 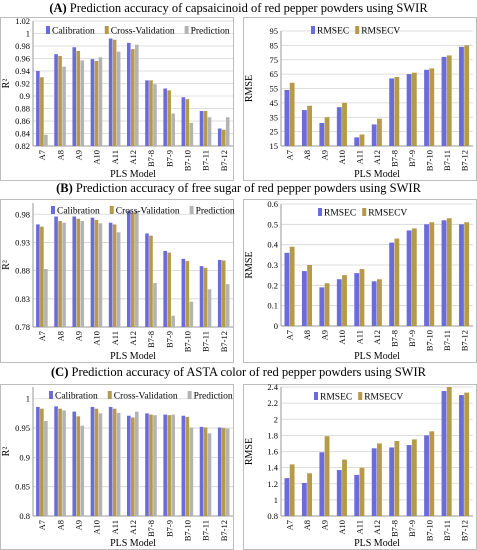 What do you see at coordinates (22, 428) in the screenshot?
I see `y-tick-label: 0.95` at bounding box center [22, 428].